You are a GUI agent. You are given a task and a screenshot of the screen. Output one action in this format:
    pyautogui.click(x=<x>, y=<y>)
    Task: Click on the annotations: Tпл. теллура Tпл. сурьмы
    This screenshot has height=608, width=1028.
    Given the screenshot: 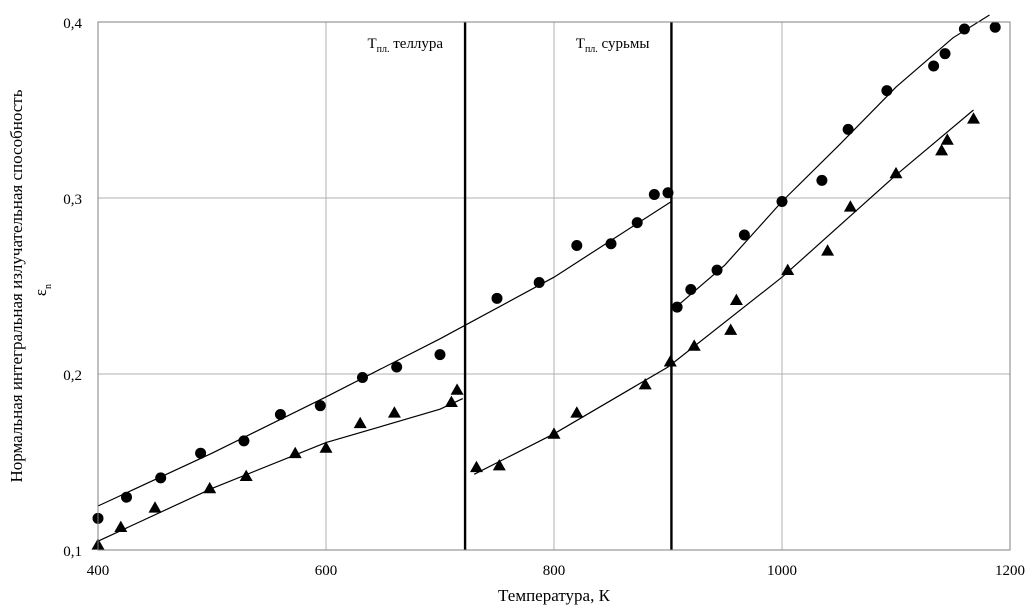 What is the action you would take?
    pyautogui.click(x=508, y=45)
    